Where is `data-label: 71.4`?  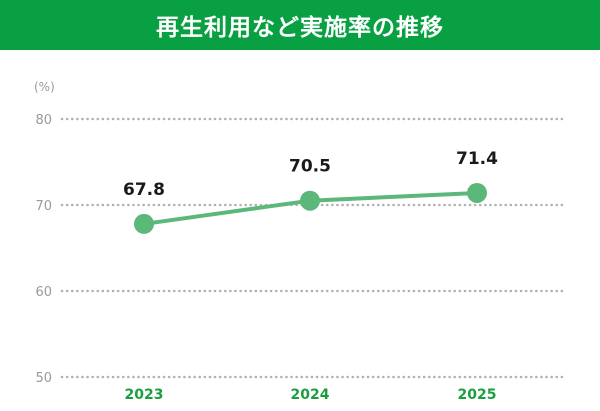 data-label: 71.4 is located at coordinates (477, 159).